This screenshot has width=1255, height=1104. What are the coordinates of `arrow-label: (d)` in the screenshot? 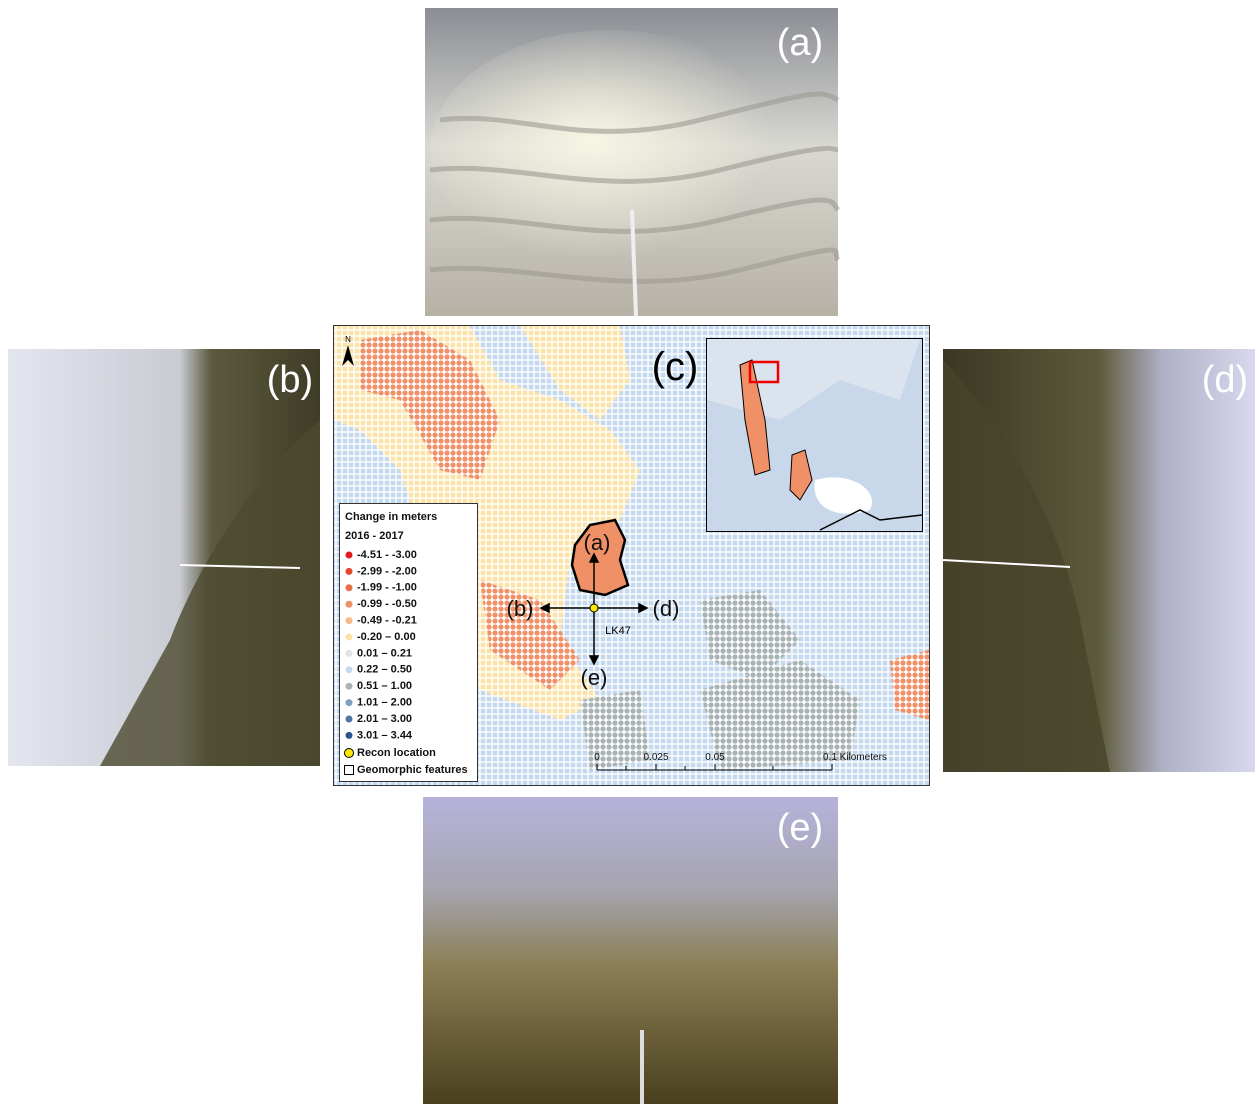 It's located at (666, 608).